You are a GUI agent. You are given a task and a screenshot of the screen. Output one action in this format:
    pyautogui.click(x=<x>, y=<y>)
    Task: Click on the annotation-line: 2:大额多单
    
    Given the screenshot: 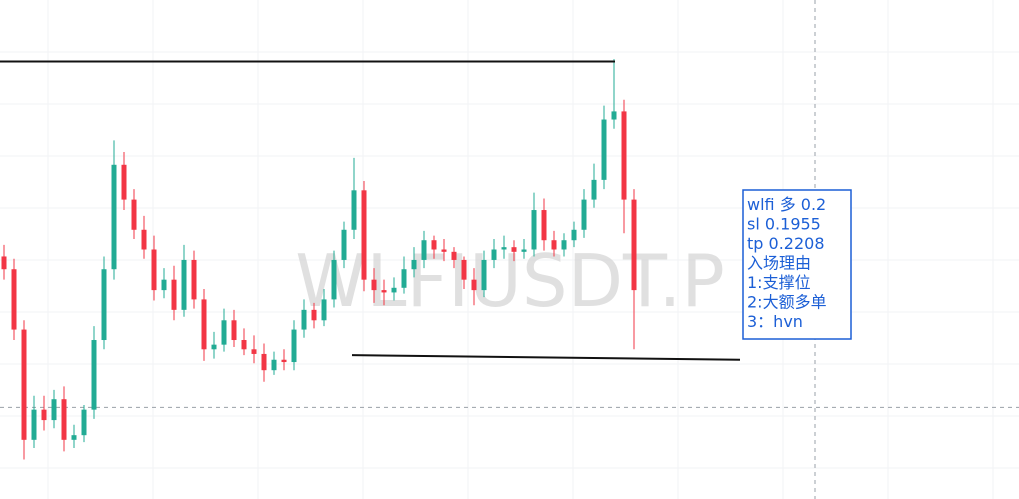 What is the action you would take?
    pyautogui.click(x=787, y=302)
    